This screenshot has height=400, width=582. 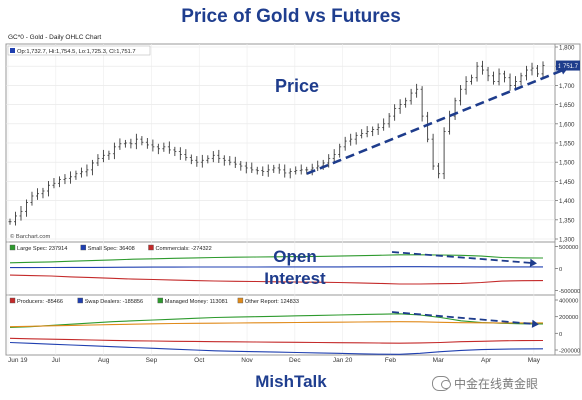 I want to click on price-tick-label: 1,600, so click(x=567, y=124).